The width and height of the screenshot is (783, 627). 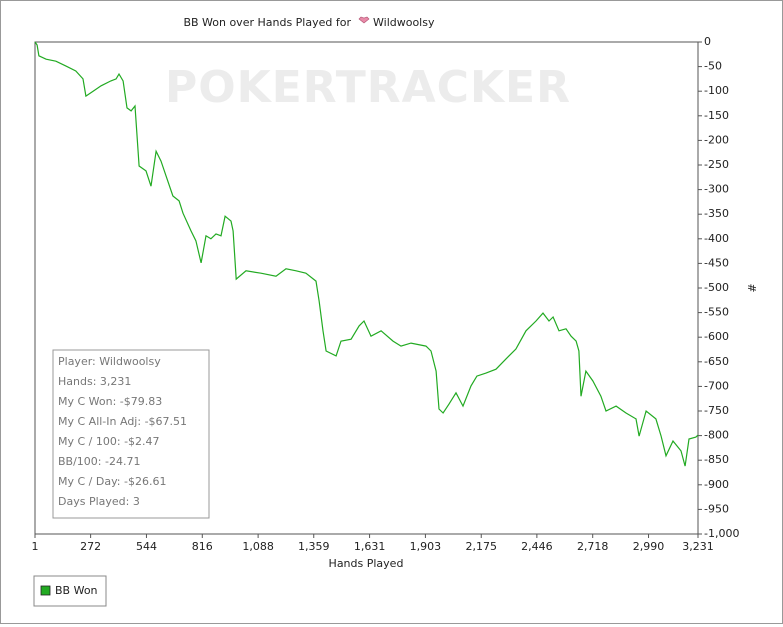 I want to click on y-tick-label: -300, so click(x=716, y=189).